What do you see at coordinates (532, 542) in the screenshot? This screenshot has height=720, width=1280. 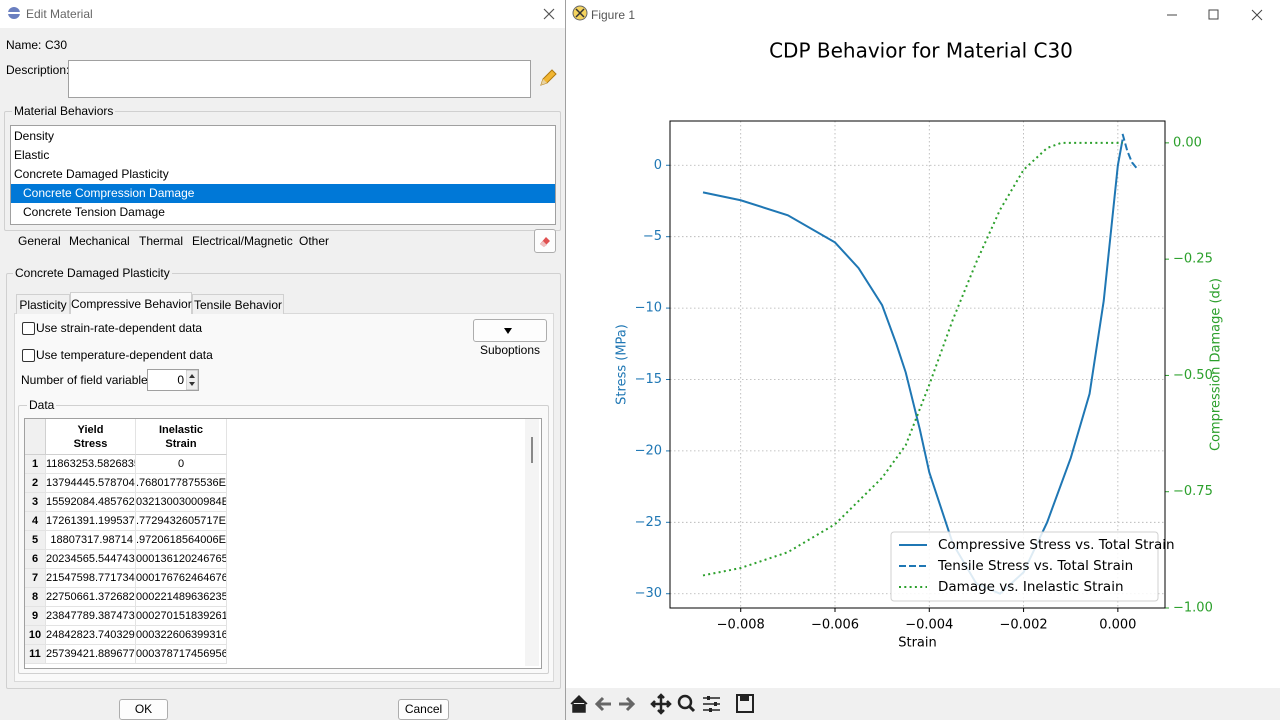 I see `scrollbar` at bounding box center [532, 542].